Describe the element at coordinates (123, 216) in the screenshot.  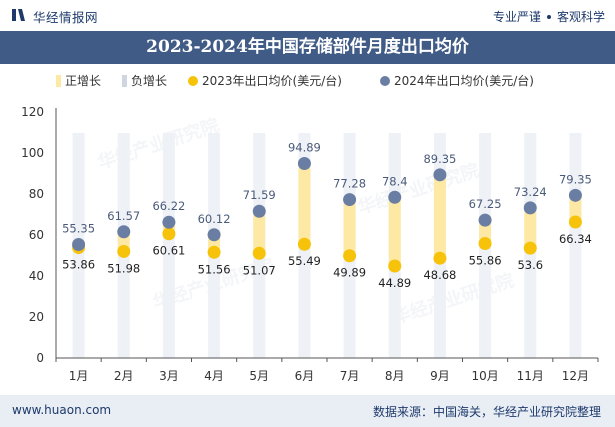
I see `data-label-2024: 61.57` at that location.